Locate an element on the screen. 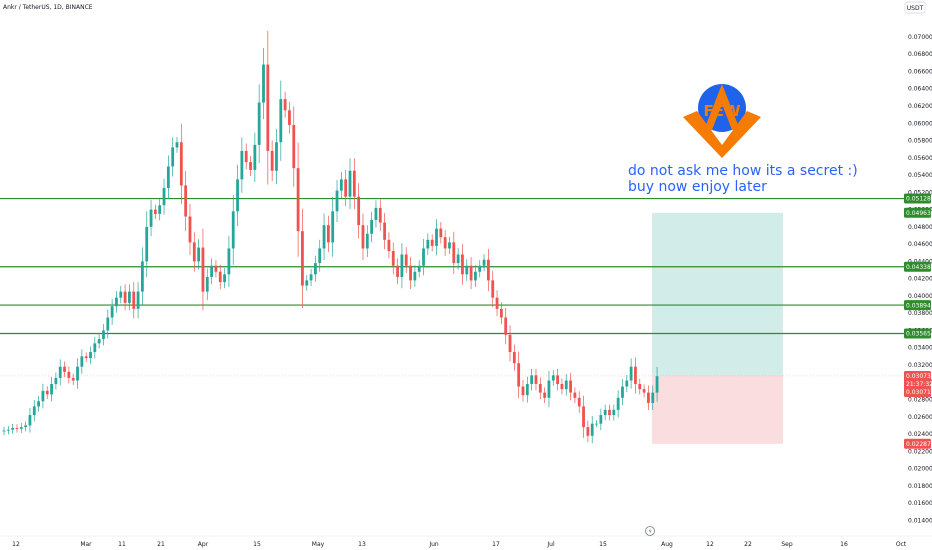  time-tick-label: 12 is located at coordinates (16, 544).